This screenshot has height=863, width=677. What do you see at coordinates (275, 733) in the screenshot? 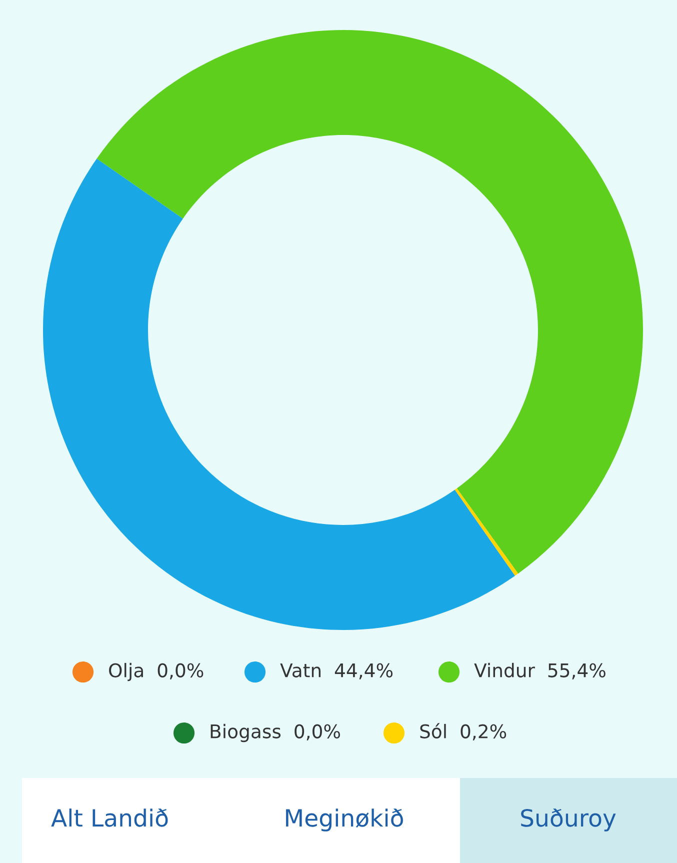
I see `legend-label: Biogass 0,0%` at bounding box center [275, 733].